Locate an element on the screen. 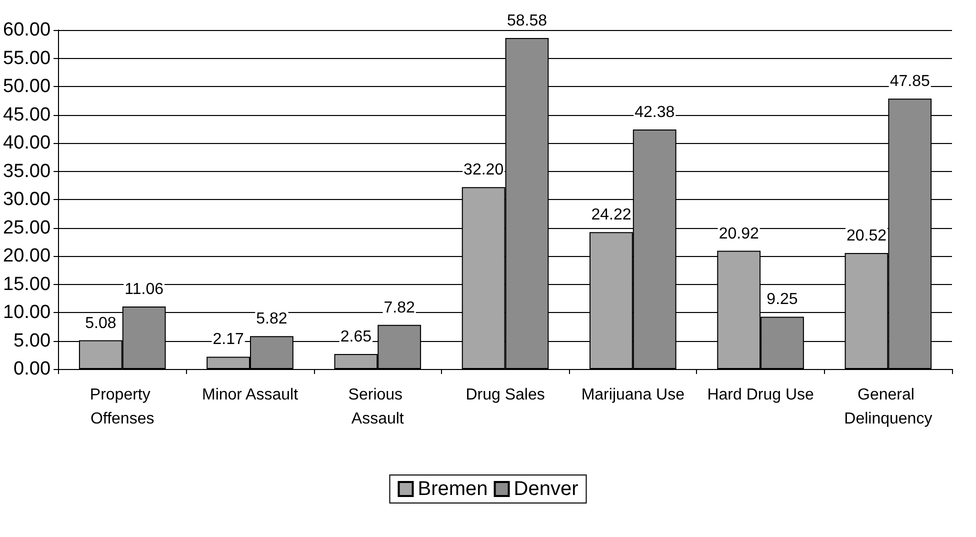  y-tick-label: 45.00 is located at coordinates (27, 115).